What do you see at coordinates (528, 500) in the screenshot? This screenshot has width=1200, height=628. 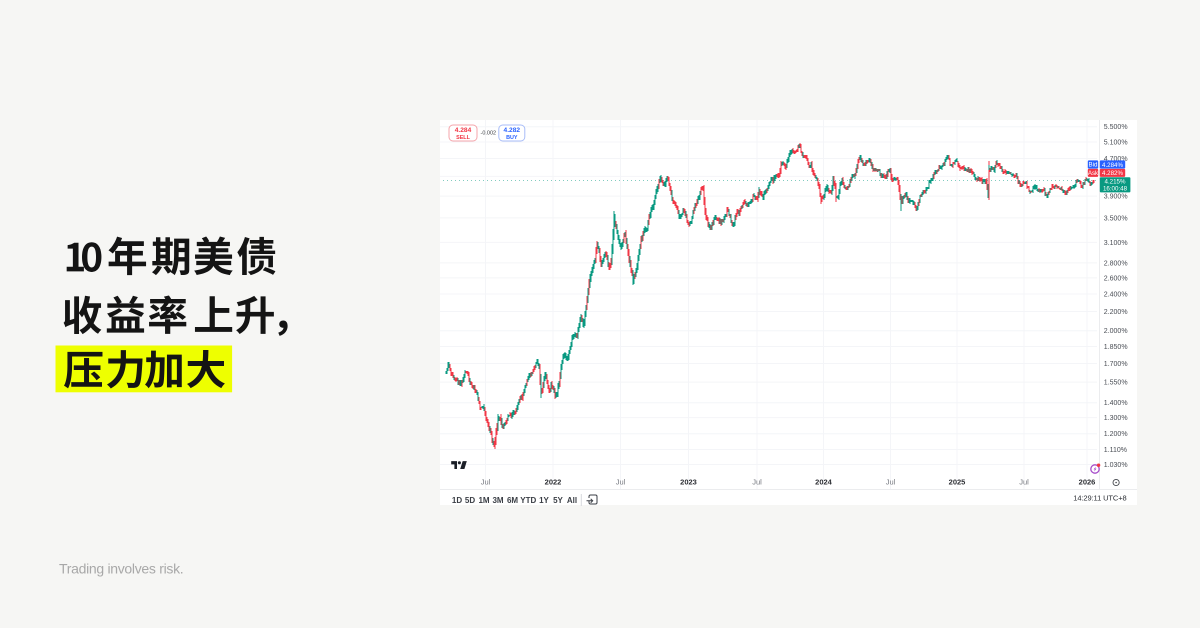 I see `svg-text: YTD` at bounding box center [528, 500].